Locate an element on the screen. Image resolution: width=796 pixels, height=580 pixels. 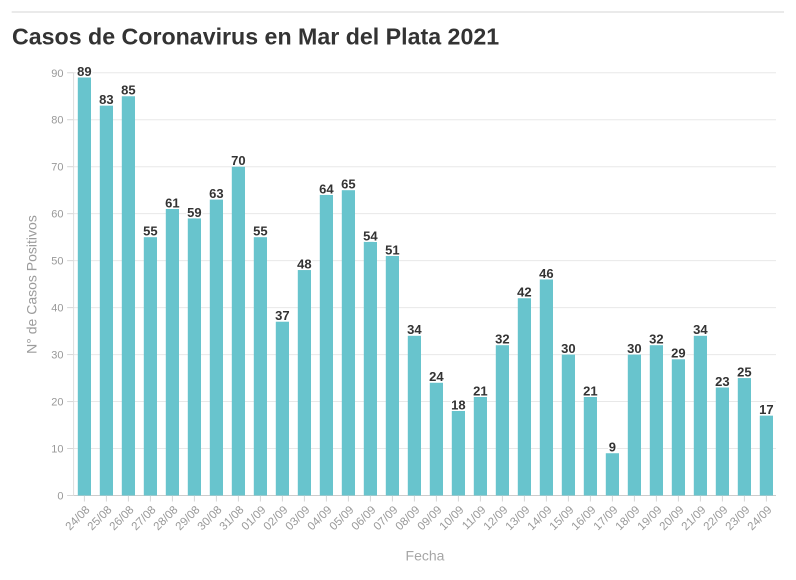
svg-text: 80 is located at coordinates (57, 121).